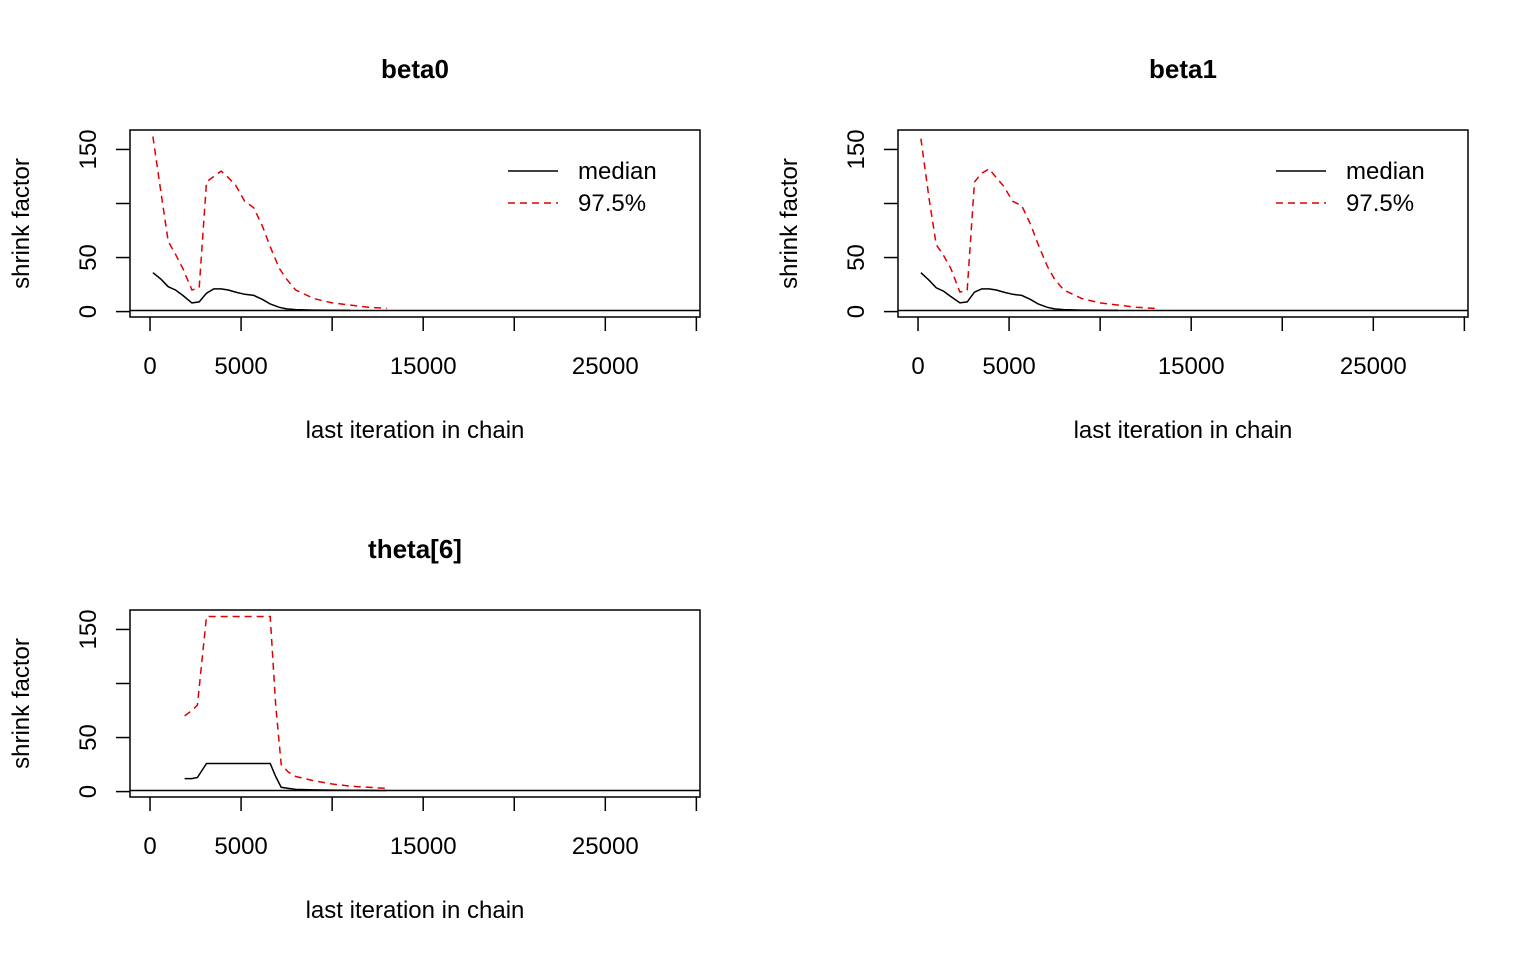 The height and width of the screenshot is (960, 1536). I want to click on panel-title: beta0, so click(415, 69).